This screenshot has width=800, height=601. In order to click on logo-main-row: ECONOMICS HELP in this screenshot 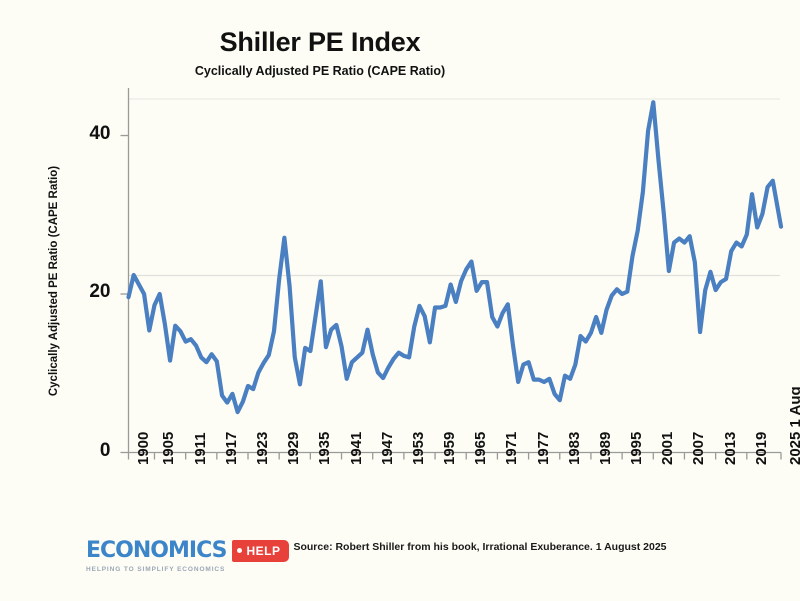, I will do `click(188, 550)`.